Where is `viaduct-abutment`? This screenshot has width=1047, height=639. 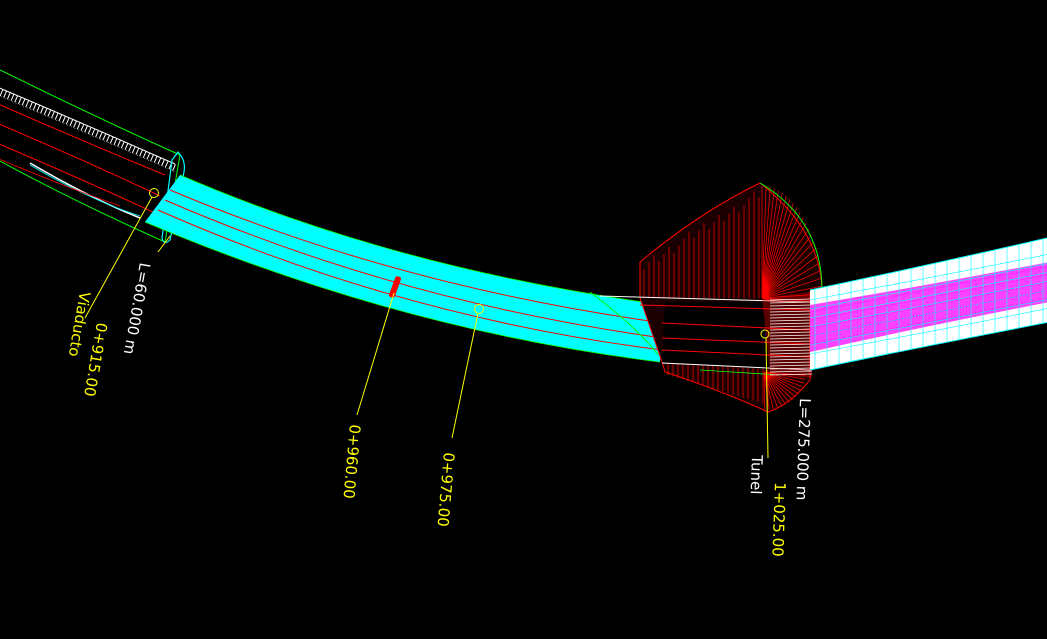
viaduct-abutment is located at coordinates (173, 197).